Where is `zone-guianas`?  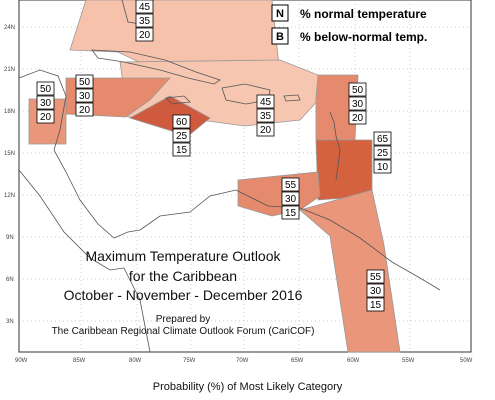 zone-guianas is located at coordinates (350, 271).